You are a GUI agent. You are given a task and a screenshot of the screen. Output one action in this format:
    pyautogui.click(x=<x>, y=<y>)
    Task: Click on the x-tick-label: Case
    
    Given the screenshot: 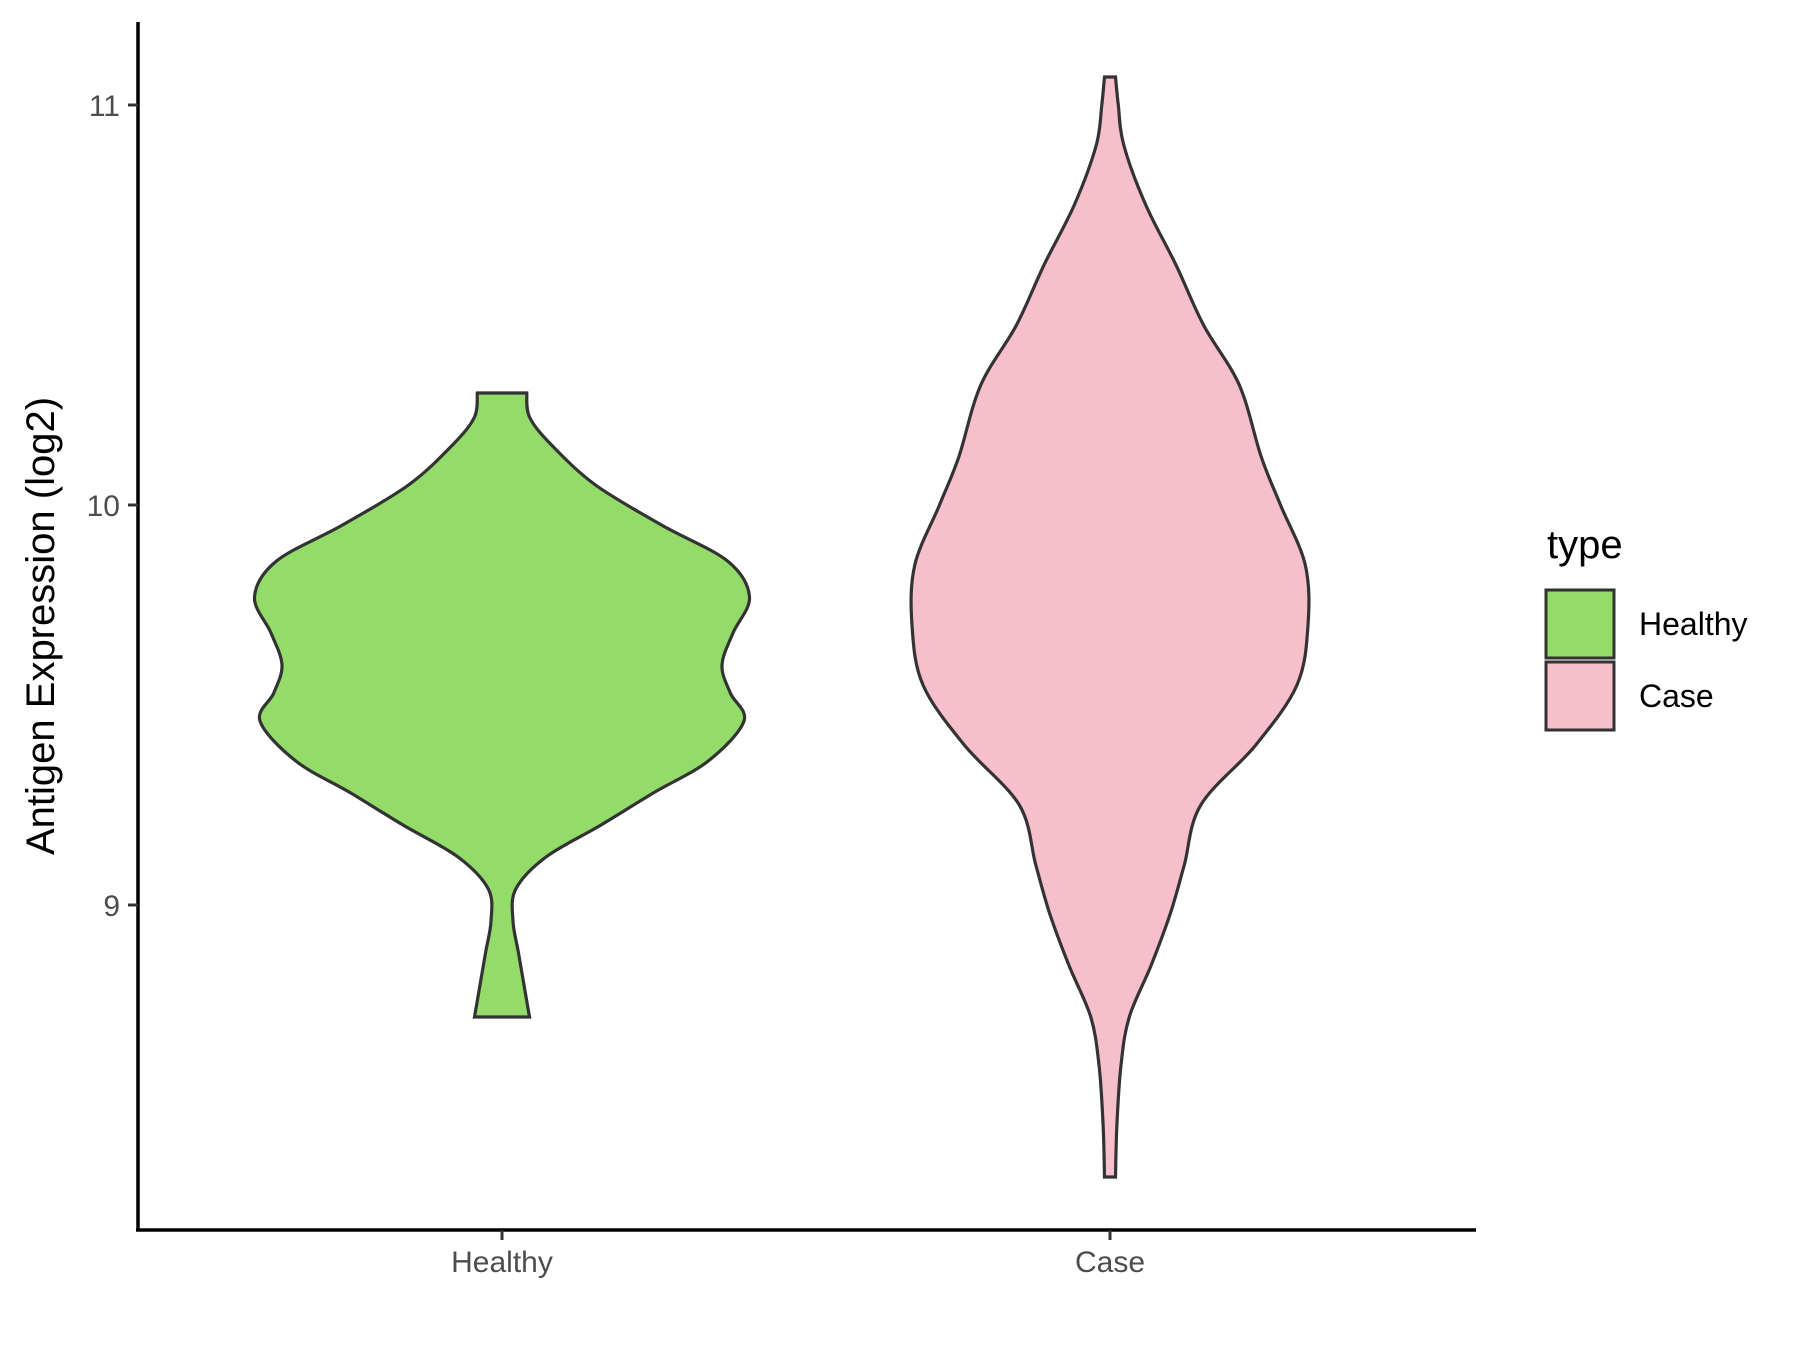 What is the action you would take?
    pyautogui.click(x=1110, y=1262)
    